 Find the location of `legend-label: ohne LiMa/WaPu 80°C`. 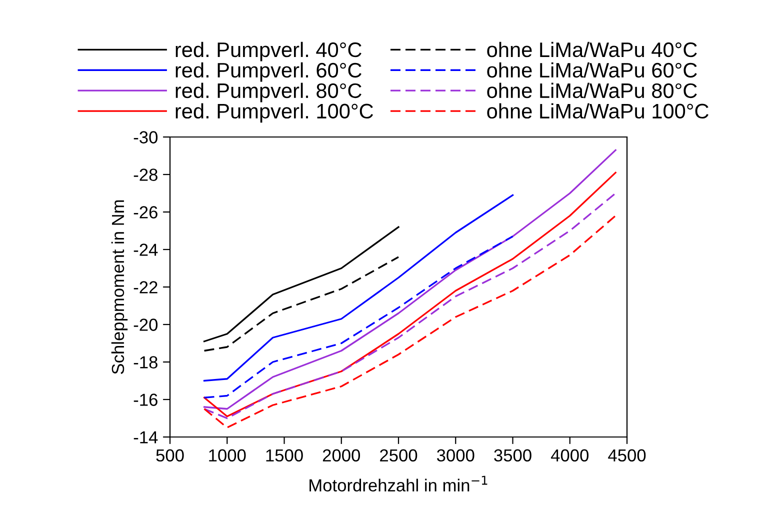

legend-label: ohne LiMa/WaPu 80°C is located at coordinates (592, 90).